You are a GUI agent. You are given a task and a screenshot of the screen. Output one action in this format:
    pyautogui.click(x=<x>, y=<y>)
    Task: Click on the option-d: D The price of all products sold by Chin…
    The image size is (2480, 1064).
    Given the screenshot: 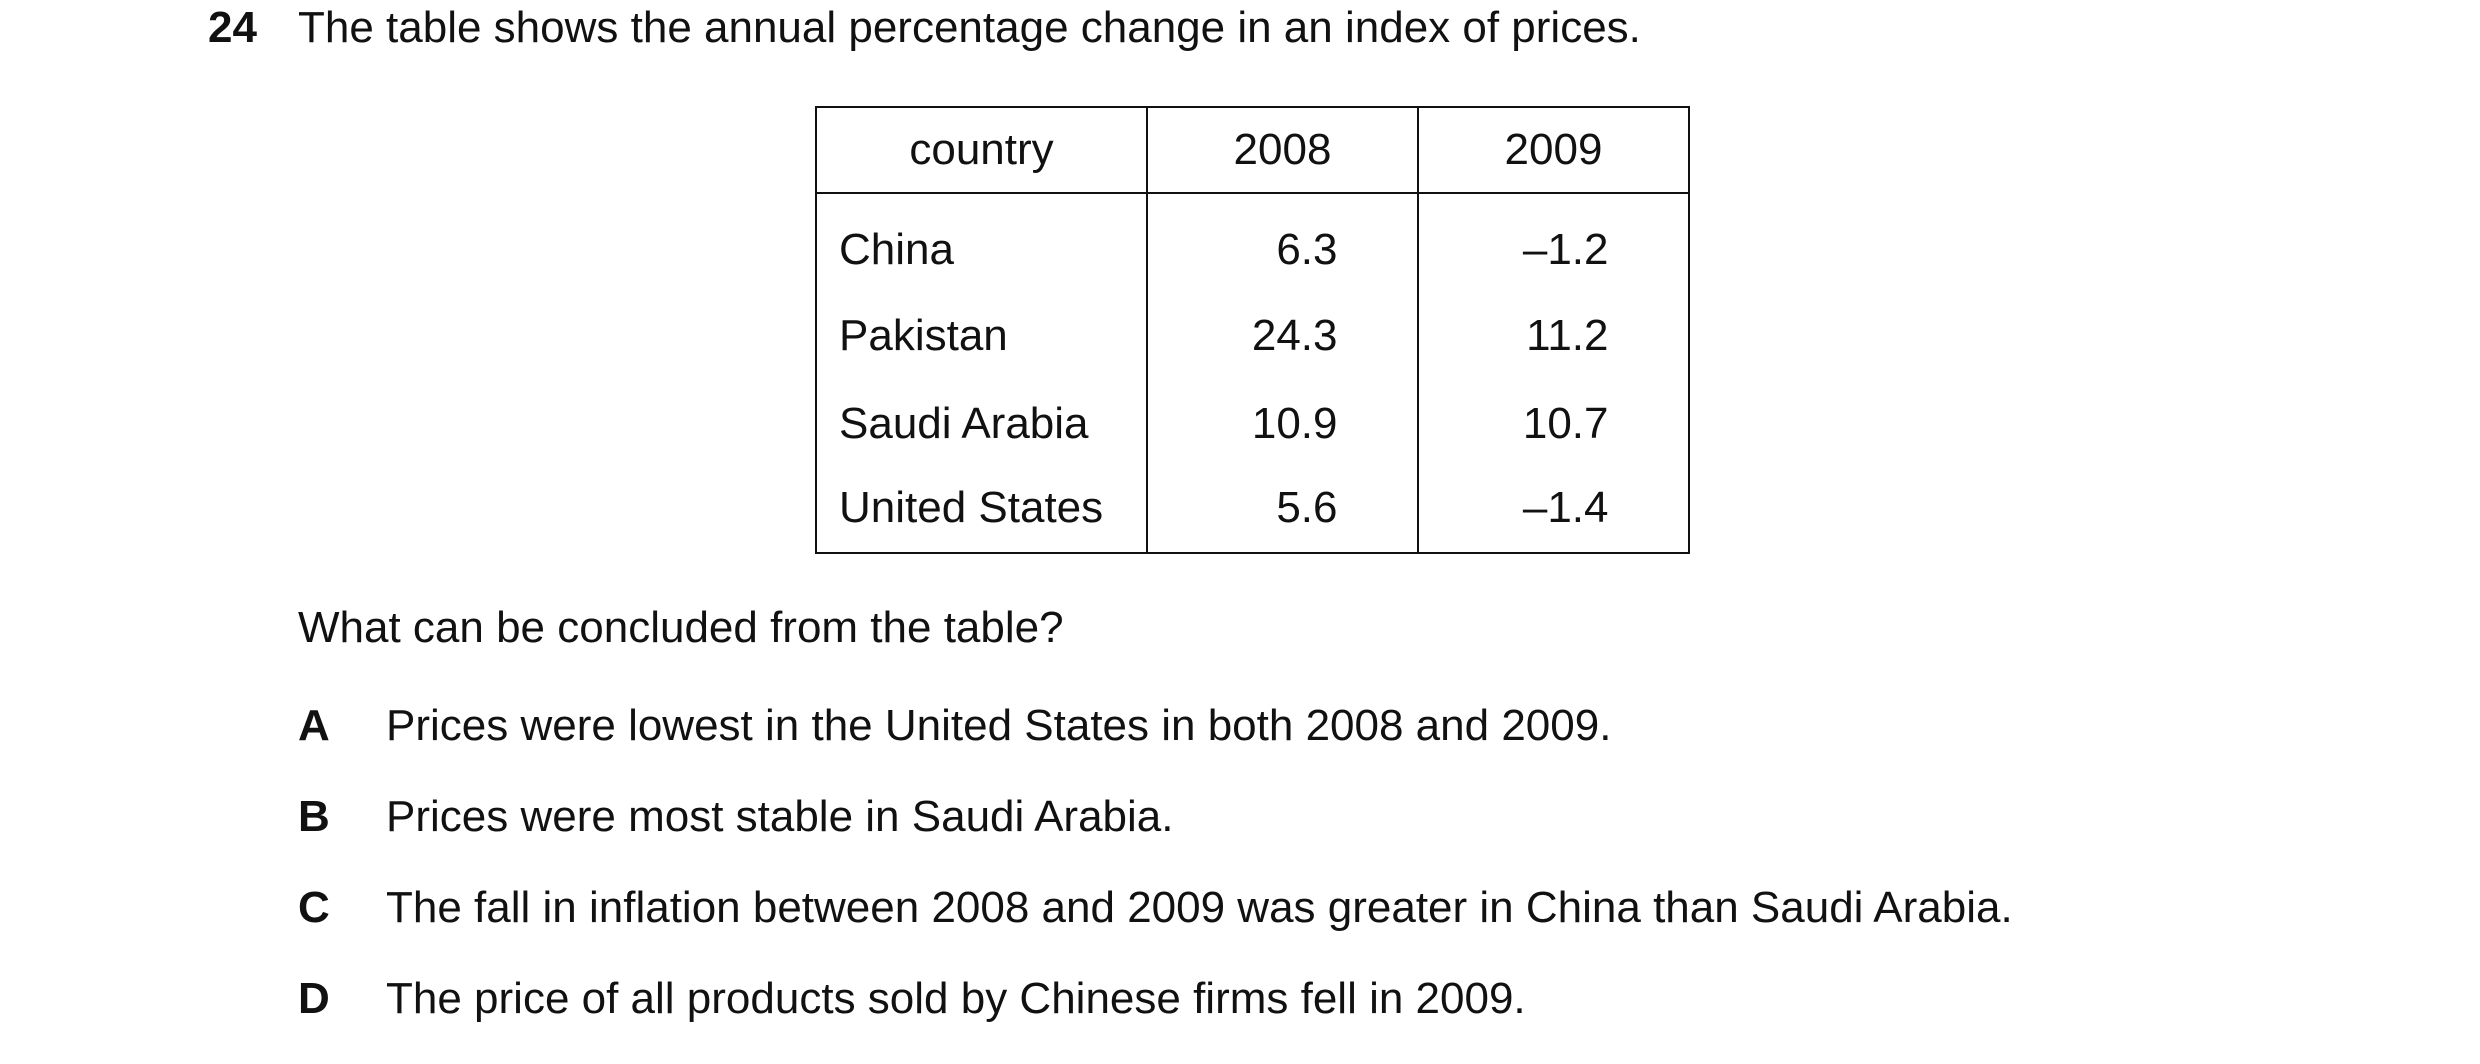 What is the action you would take?
    pyautogui.click(x=1155, y=1018)
    